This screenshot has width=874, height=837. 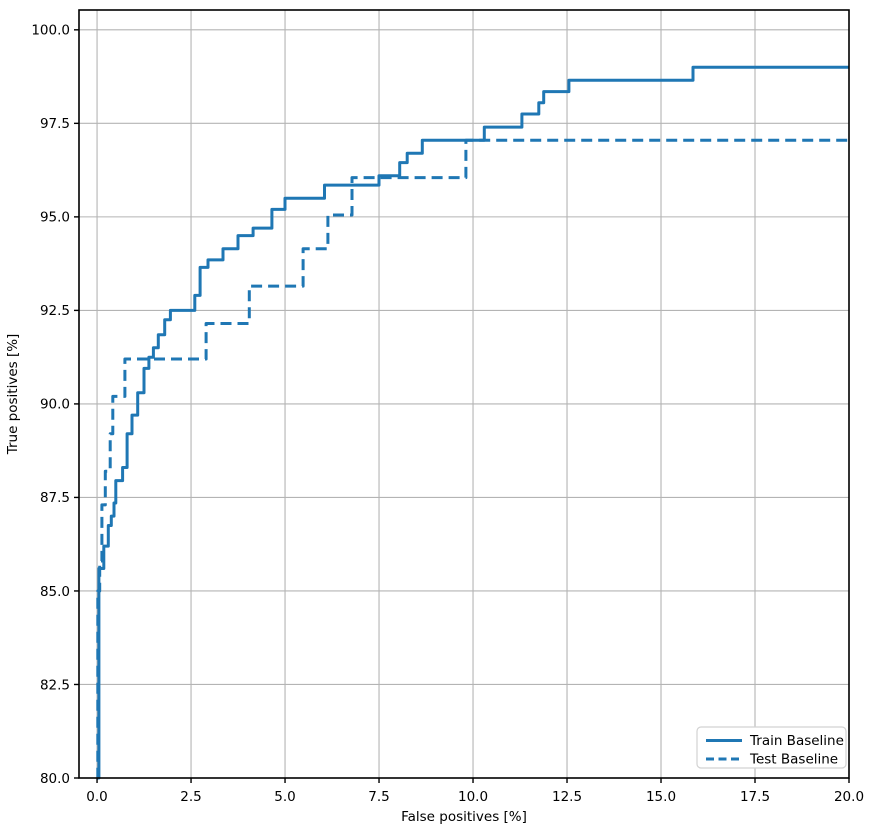 I want to click on x-axis-label: False positives [%], so click(x=464, y=817).